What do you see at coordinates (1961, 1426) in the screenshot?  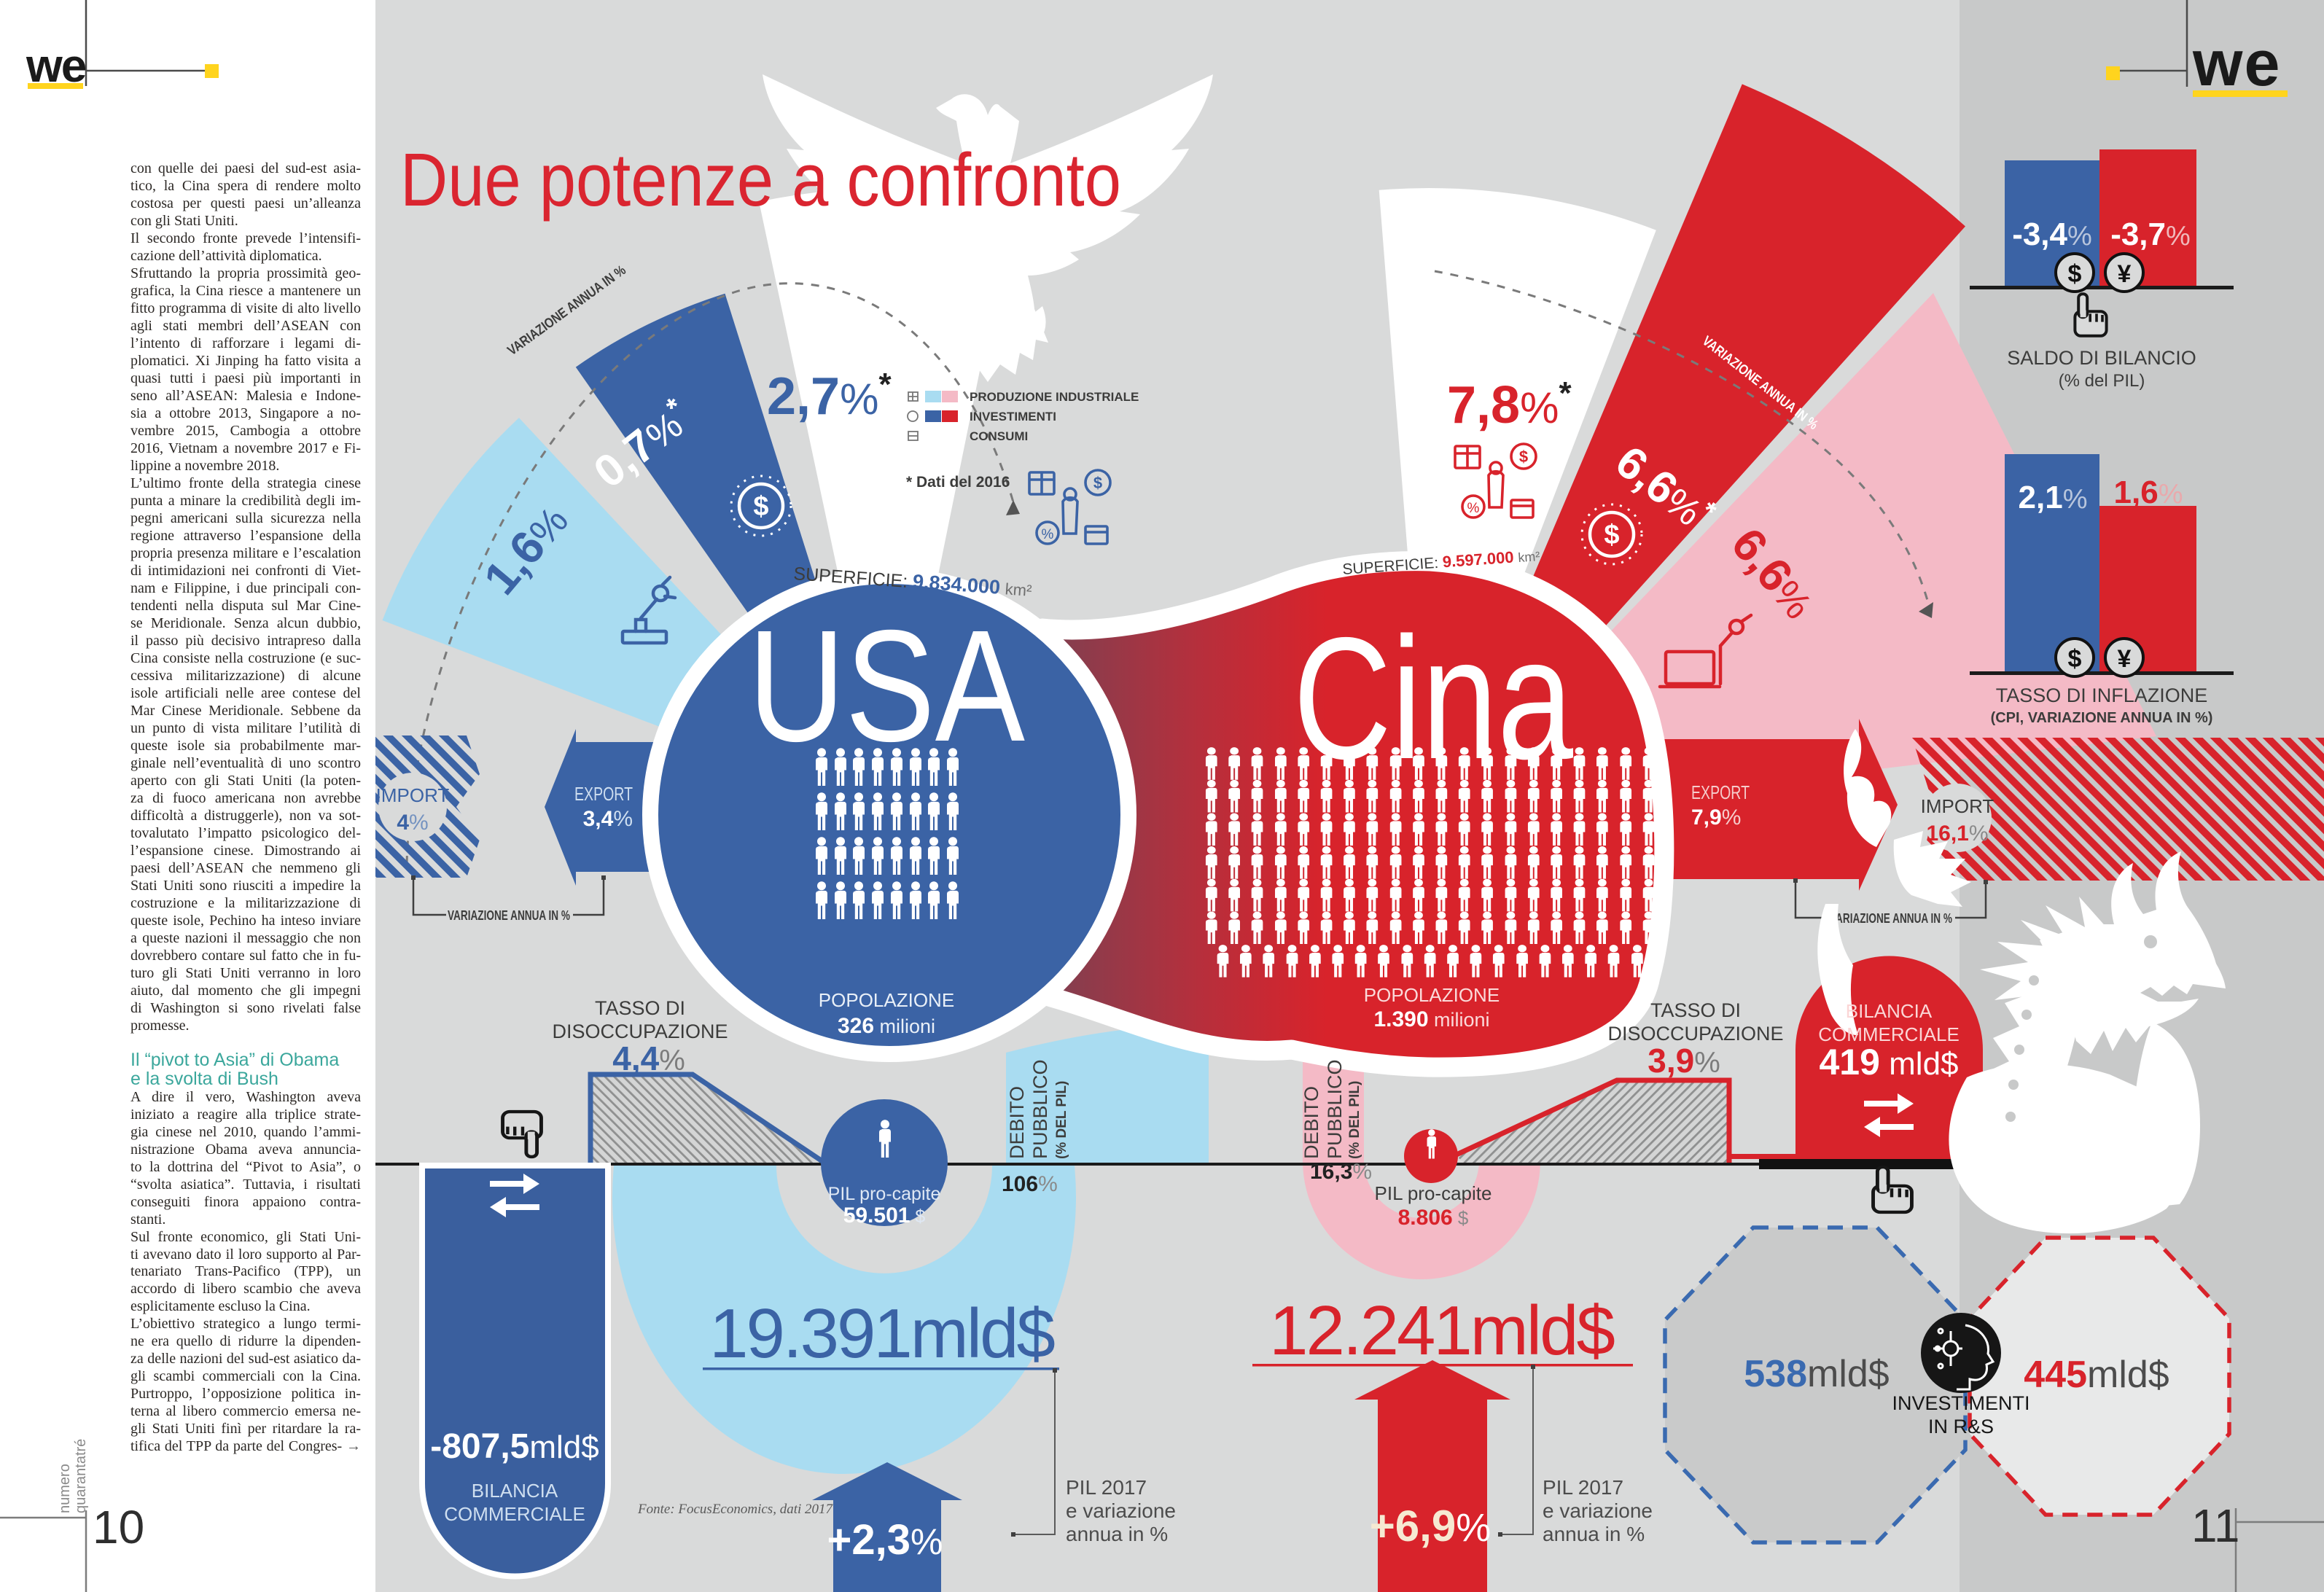 I see `svg-text: IN R&S` at bounding box center [1961, 1426].